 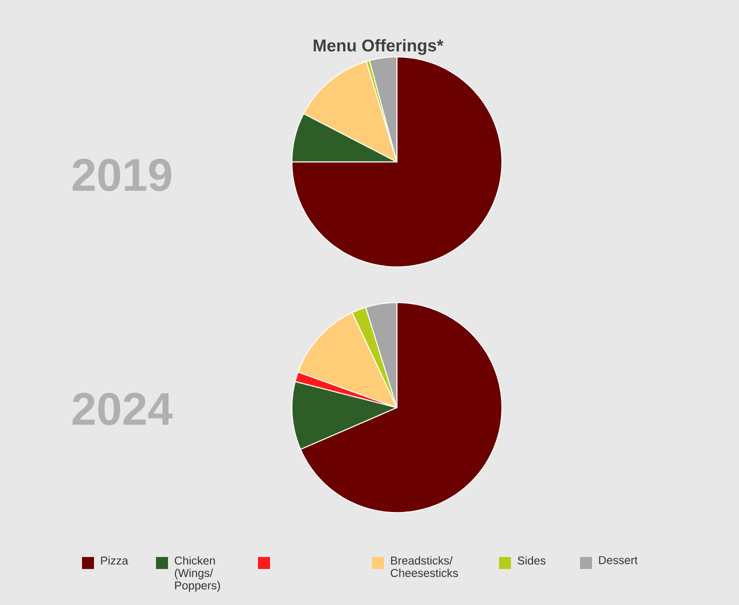 I want to click on legend-label: Breadsticks/ Cheesesticks, so click(x=424, y=567).